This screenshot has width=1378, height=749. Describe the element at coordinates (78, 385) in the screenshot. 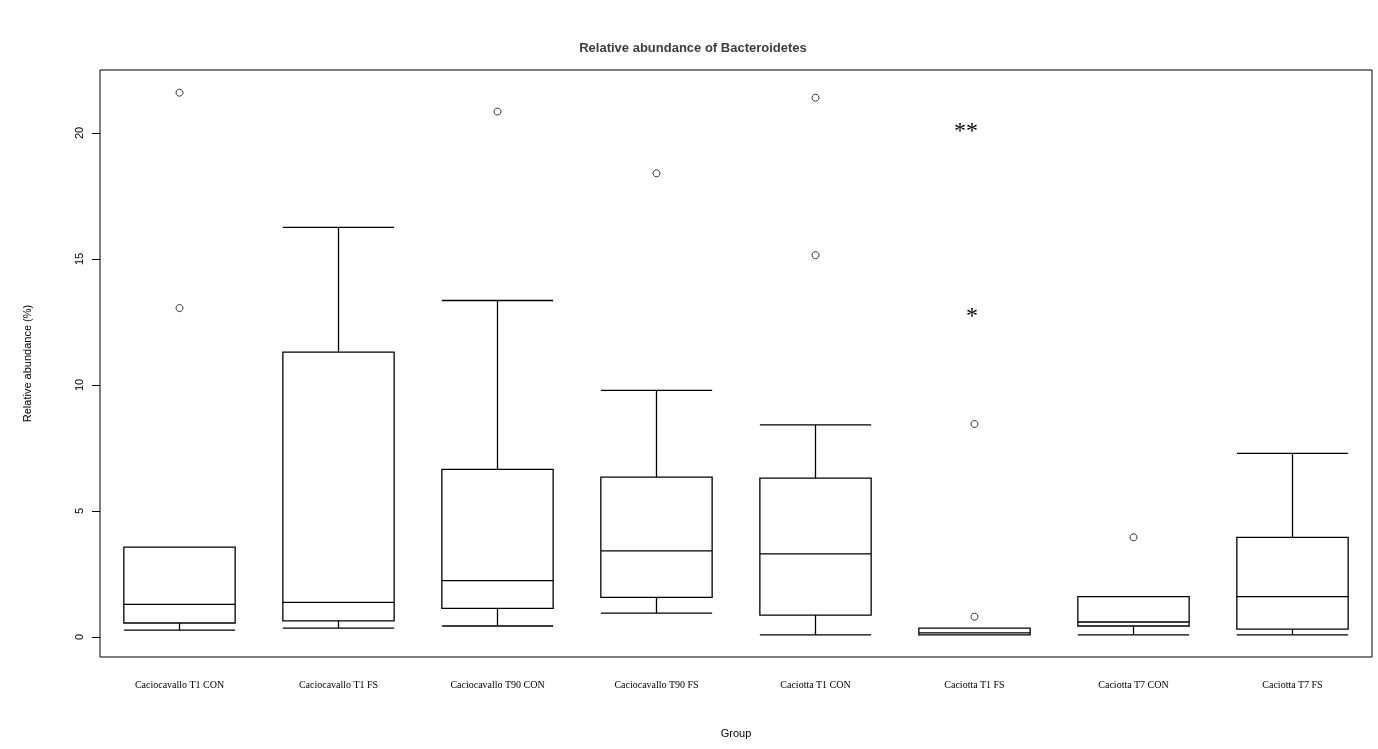

I see `y-tick-label: 10` at that location.